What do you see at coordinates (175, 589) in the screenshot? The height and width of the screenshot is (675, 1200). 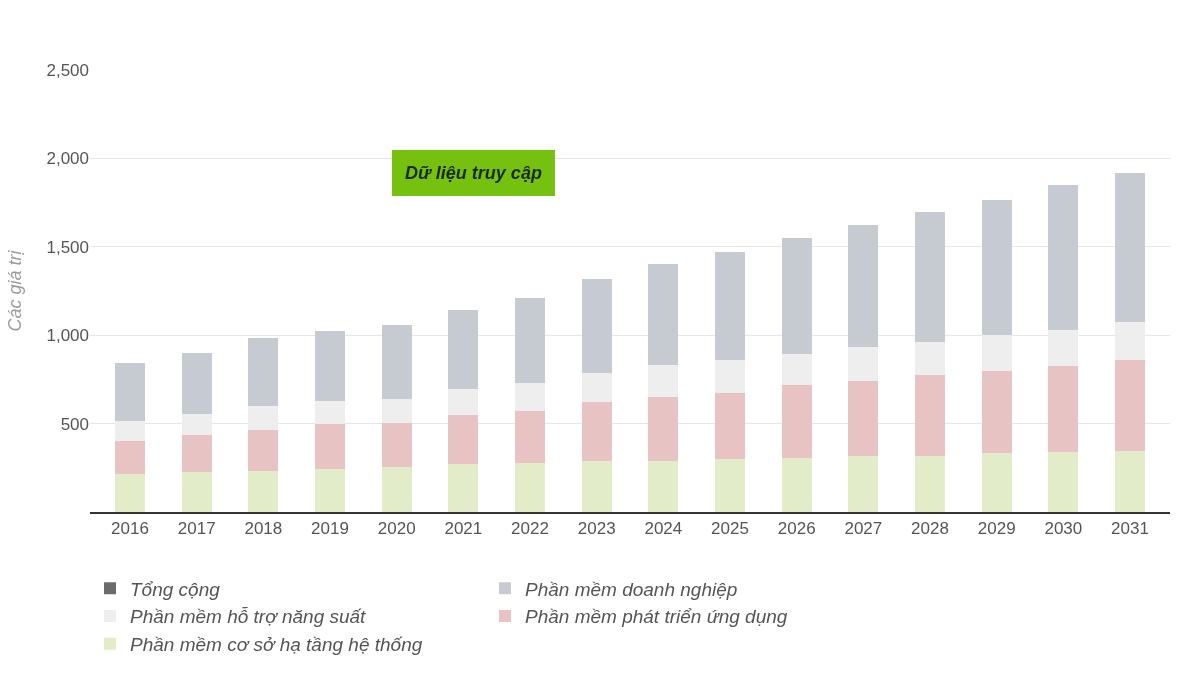 I see `legend-label: Tổng cộng` at bounding box center [175, 589].